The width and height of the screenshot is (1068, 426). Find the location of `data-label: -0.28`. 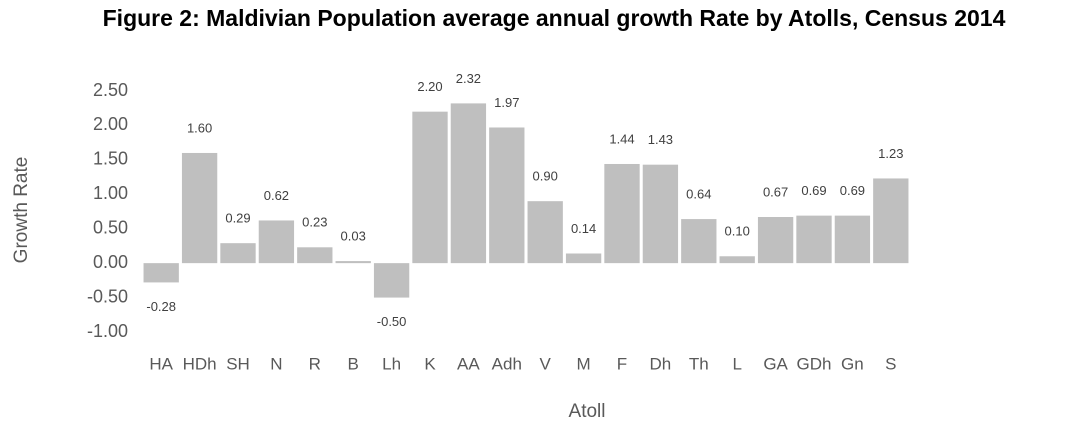

data-label: -0.28 is located at coordinates (161, 306).